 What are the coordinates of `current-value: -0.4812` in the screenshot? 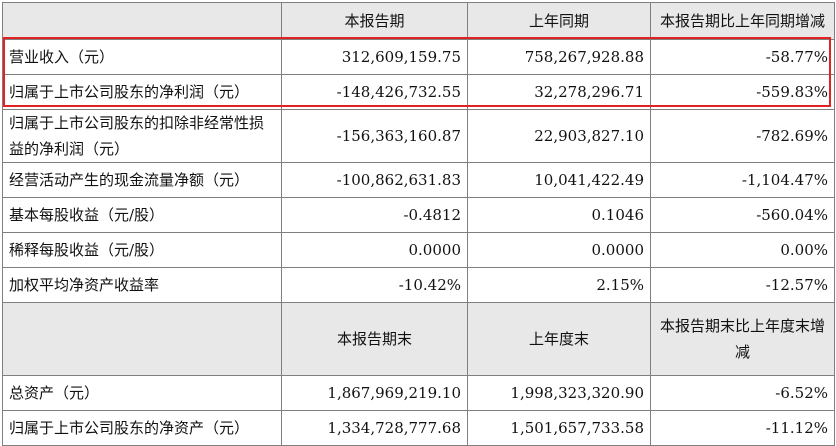 It's located at (374, 215).